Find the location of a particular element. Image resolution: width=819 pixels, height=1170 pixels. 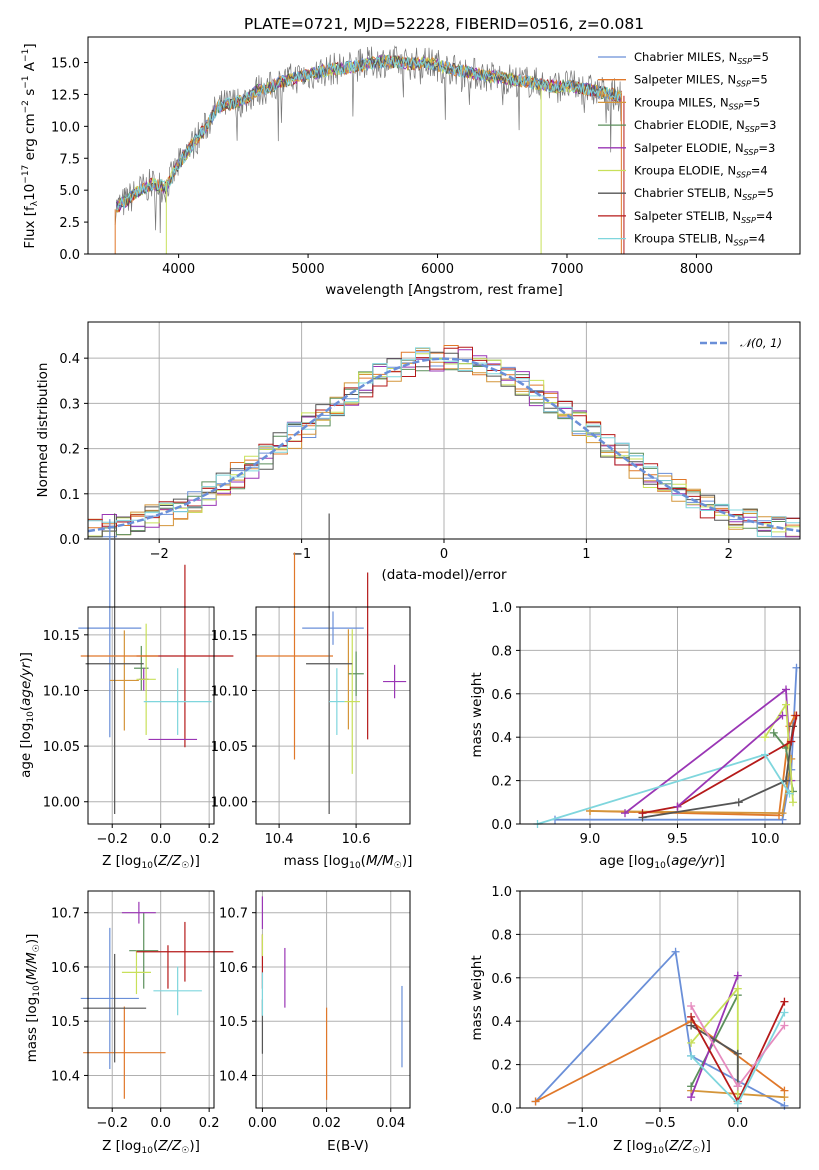

mass-age-panel-data is located at coordinates (331, 663).